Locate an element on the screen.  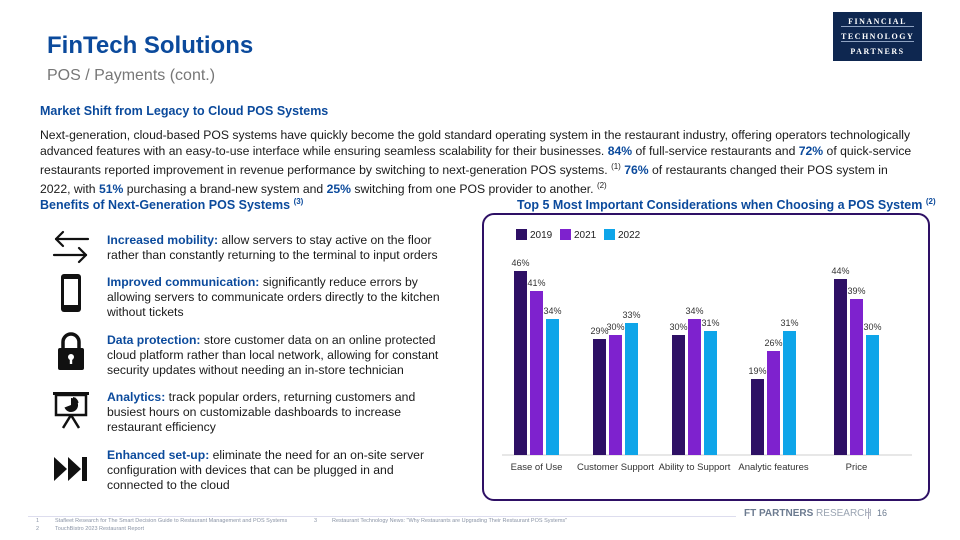
data-label-2021-2: 34% is located at coordinates (694, 311).